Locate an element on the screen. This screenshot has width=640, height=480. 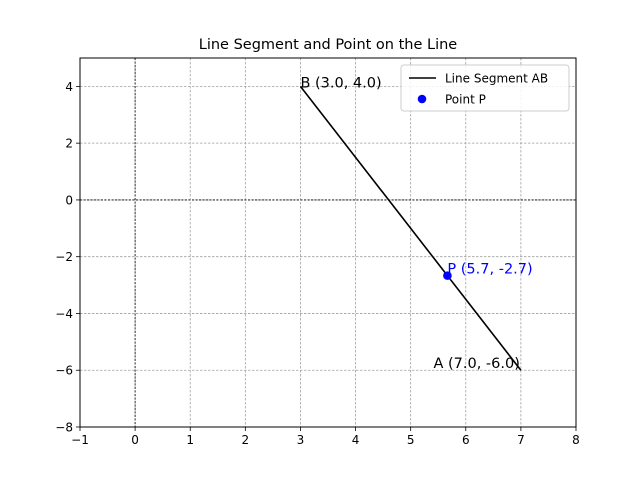
x-tick-label: 0 is located at coordinates (135, 440).